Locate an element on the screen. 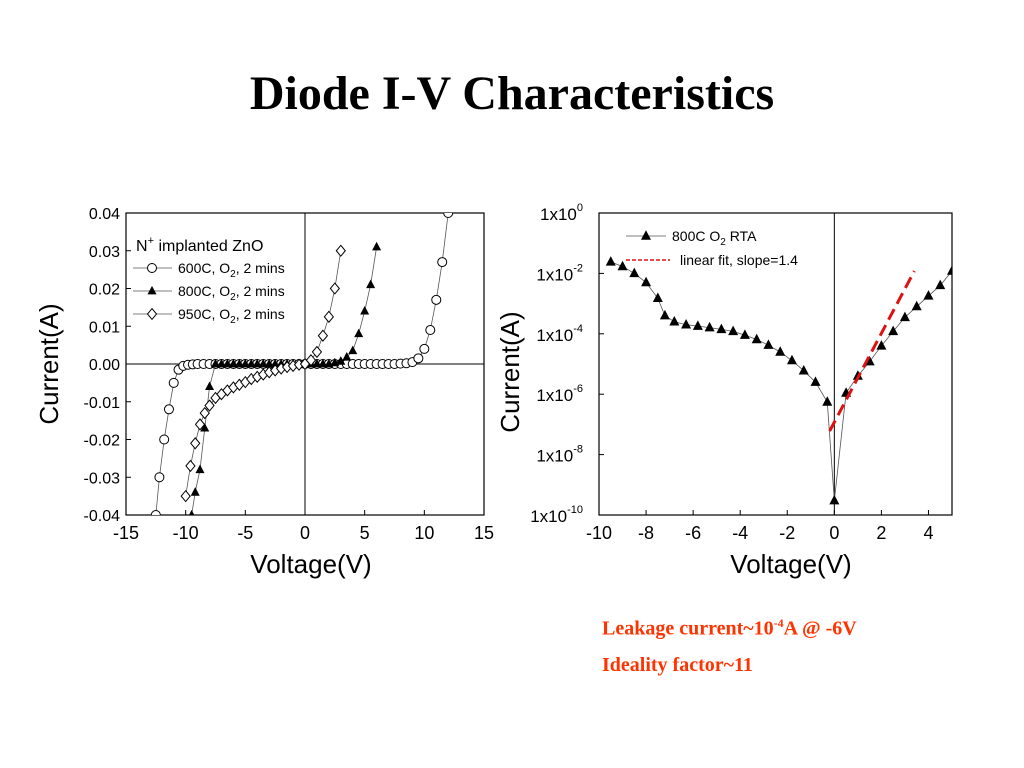  x-tick-label: -4 is located at coordinates (740, 533).